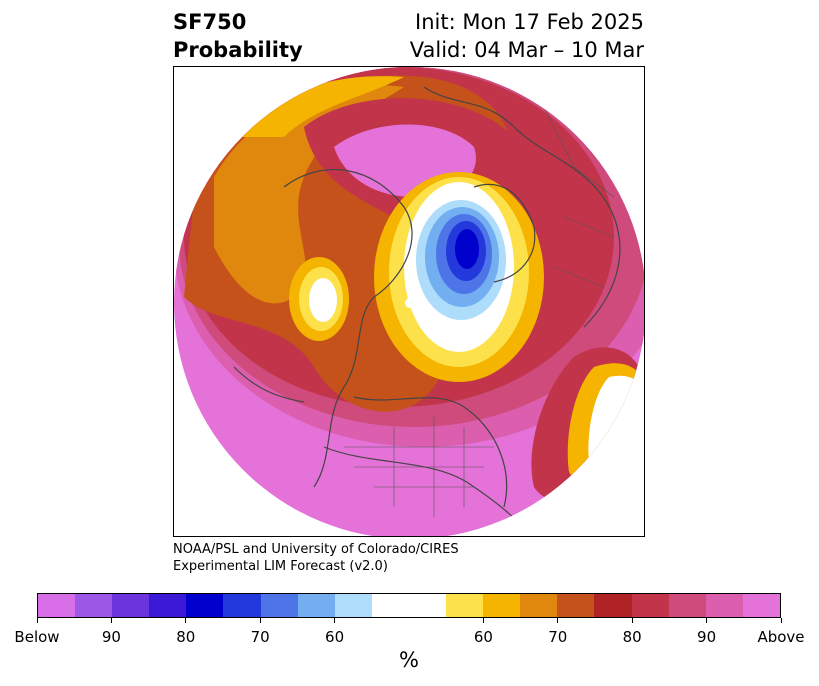 The width and height of the screenshot is (819, 686). What do you see at coordinates (319, 106) in the screenshot?
I see `field-band-gold` at bounding box center [319, 106].